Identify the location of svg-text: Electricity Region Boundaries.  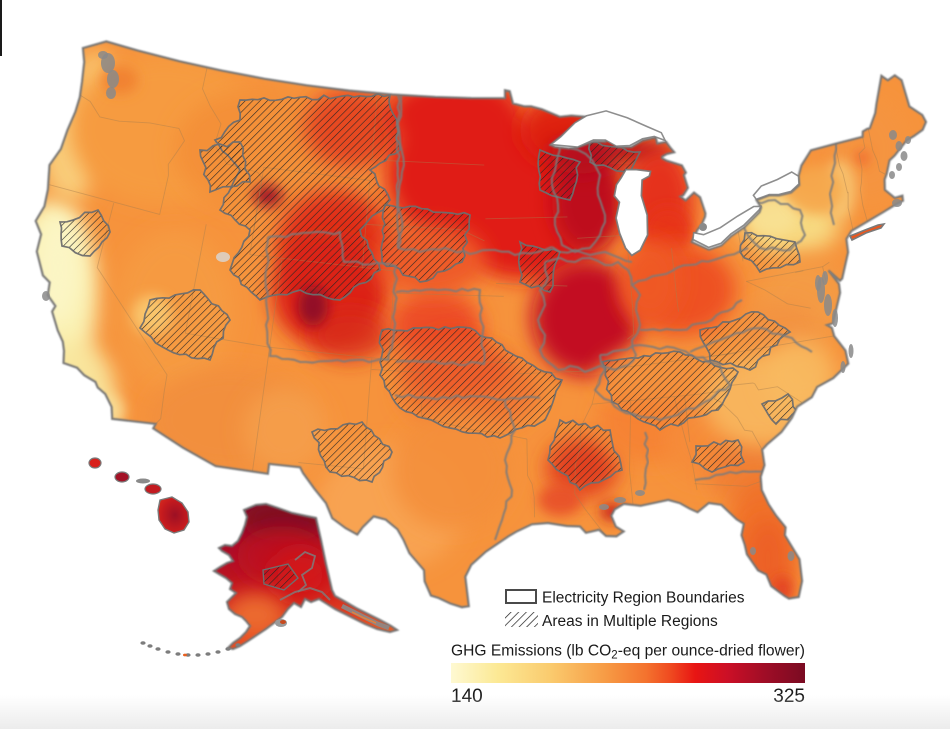
(643, 598).